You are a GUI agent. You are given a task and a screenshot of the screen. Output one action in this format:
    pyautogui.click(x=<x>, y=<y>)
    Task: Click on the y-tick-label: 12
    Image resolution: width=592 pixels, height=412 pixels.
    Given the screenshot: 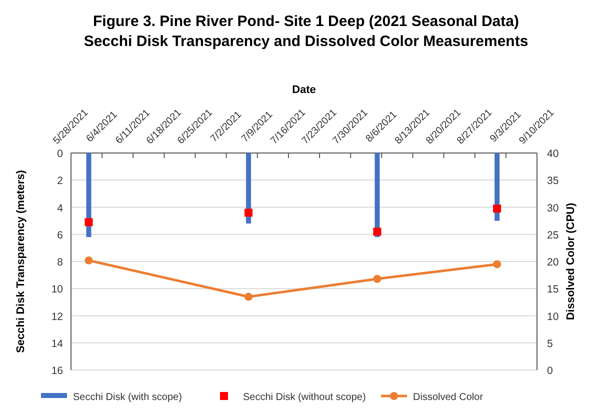 What is the action you would take?
    pyautogui.click(x=57, y=316)
    